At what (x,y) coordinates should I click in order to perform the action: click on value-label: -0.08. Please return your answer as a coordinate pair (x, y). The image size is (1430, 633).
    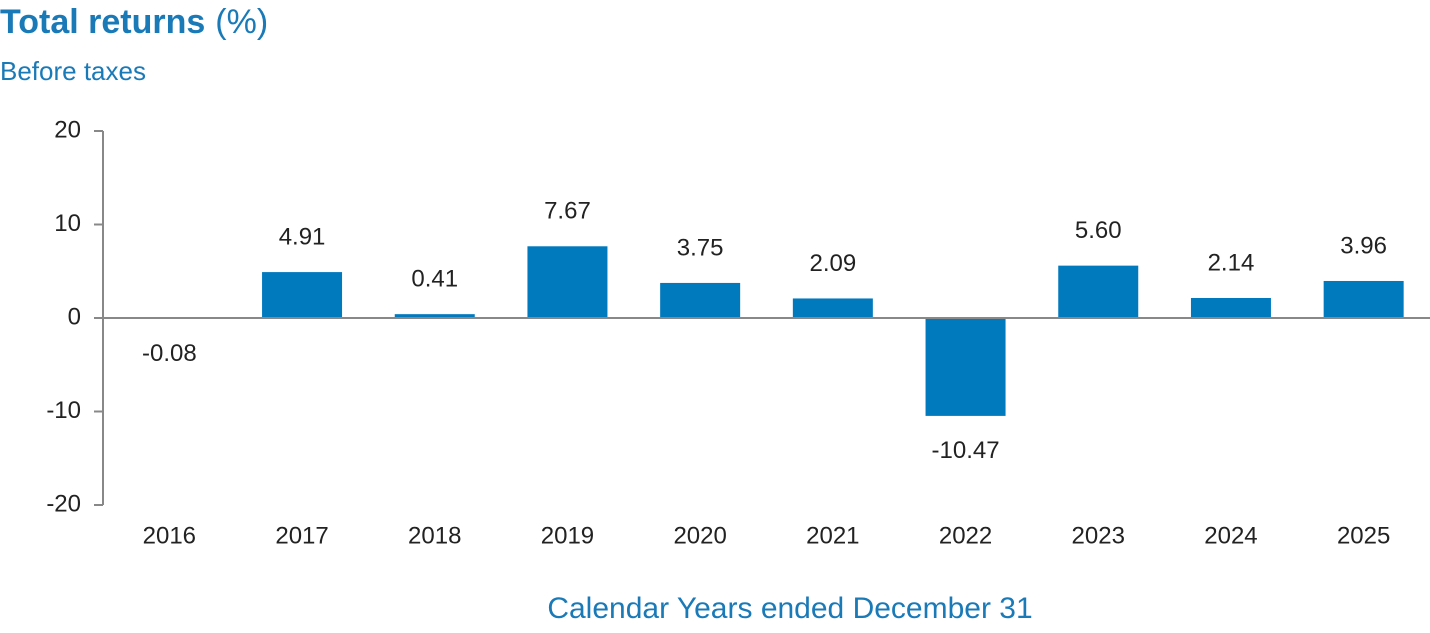
    Looking at the image, I should click on (169, 353).